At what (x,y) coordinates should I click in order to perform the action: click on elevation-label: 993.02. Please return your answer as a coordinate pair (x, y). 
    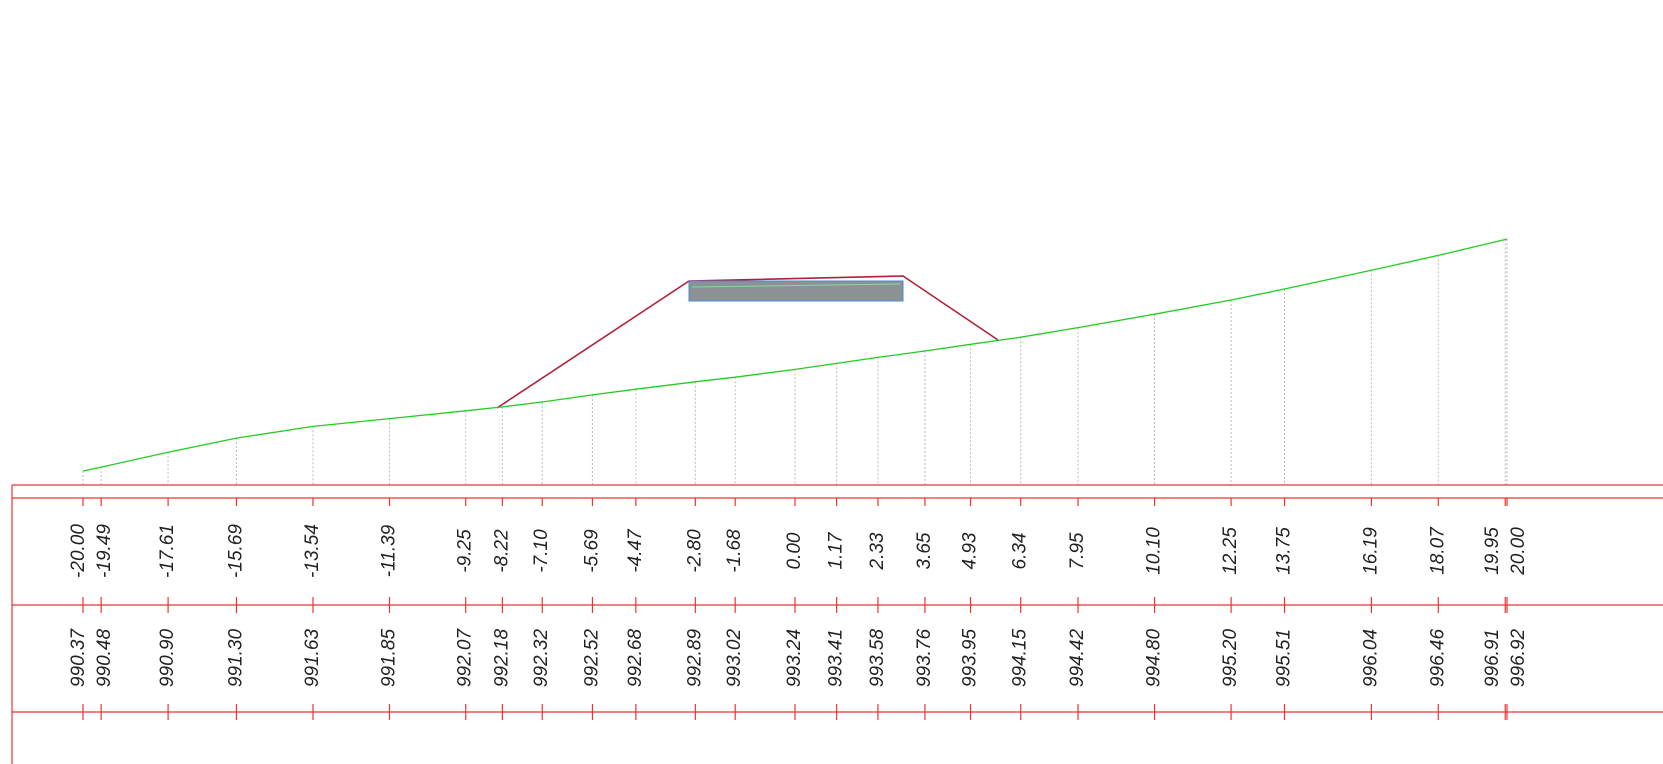
    Looking at the image, I should click on (734, 658).